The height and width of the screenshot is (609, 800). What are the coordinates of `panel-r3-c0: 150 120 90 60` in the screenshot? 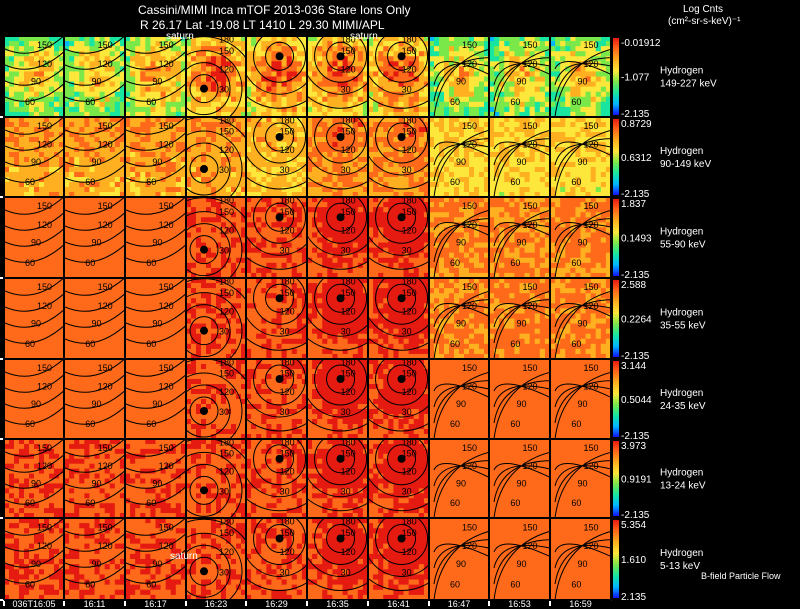 It's located at (34, 319).